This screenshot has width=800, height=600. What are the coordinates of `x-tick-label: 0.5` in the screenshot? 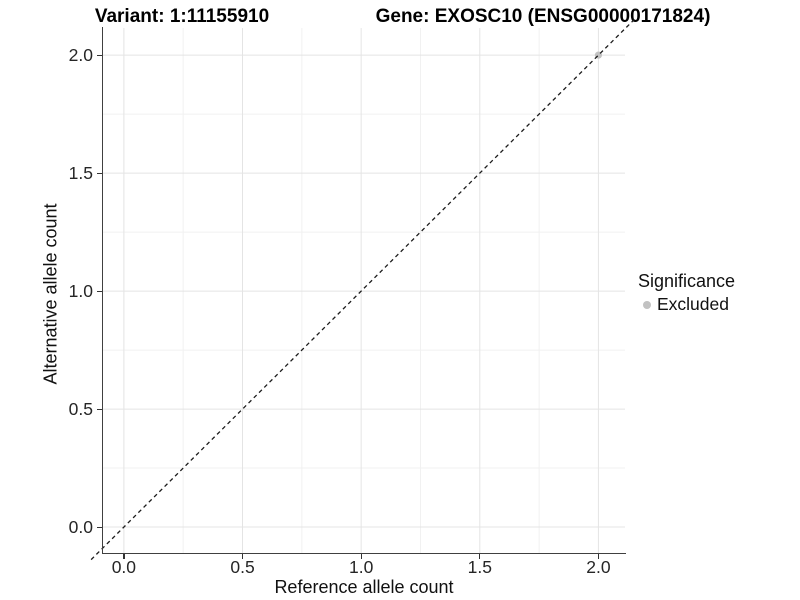 It's located at (242, 567).